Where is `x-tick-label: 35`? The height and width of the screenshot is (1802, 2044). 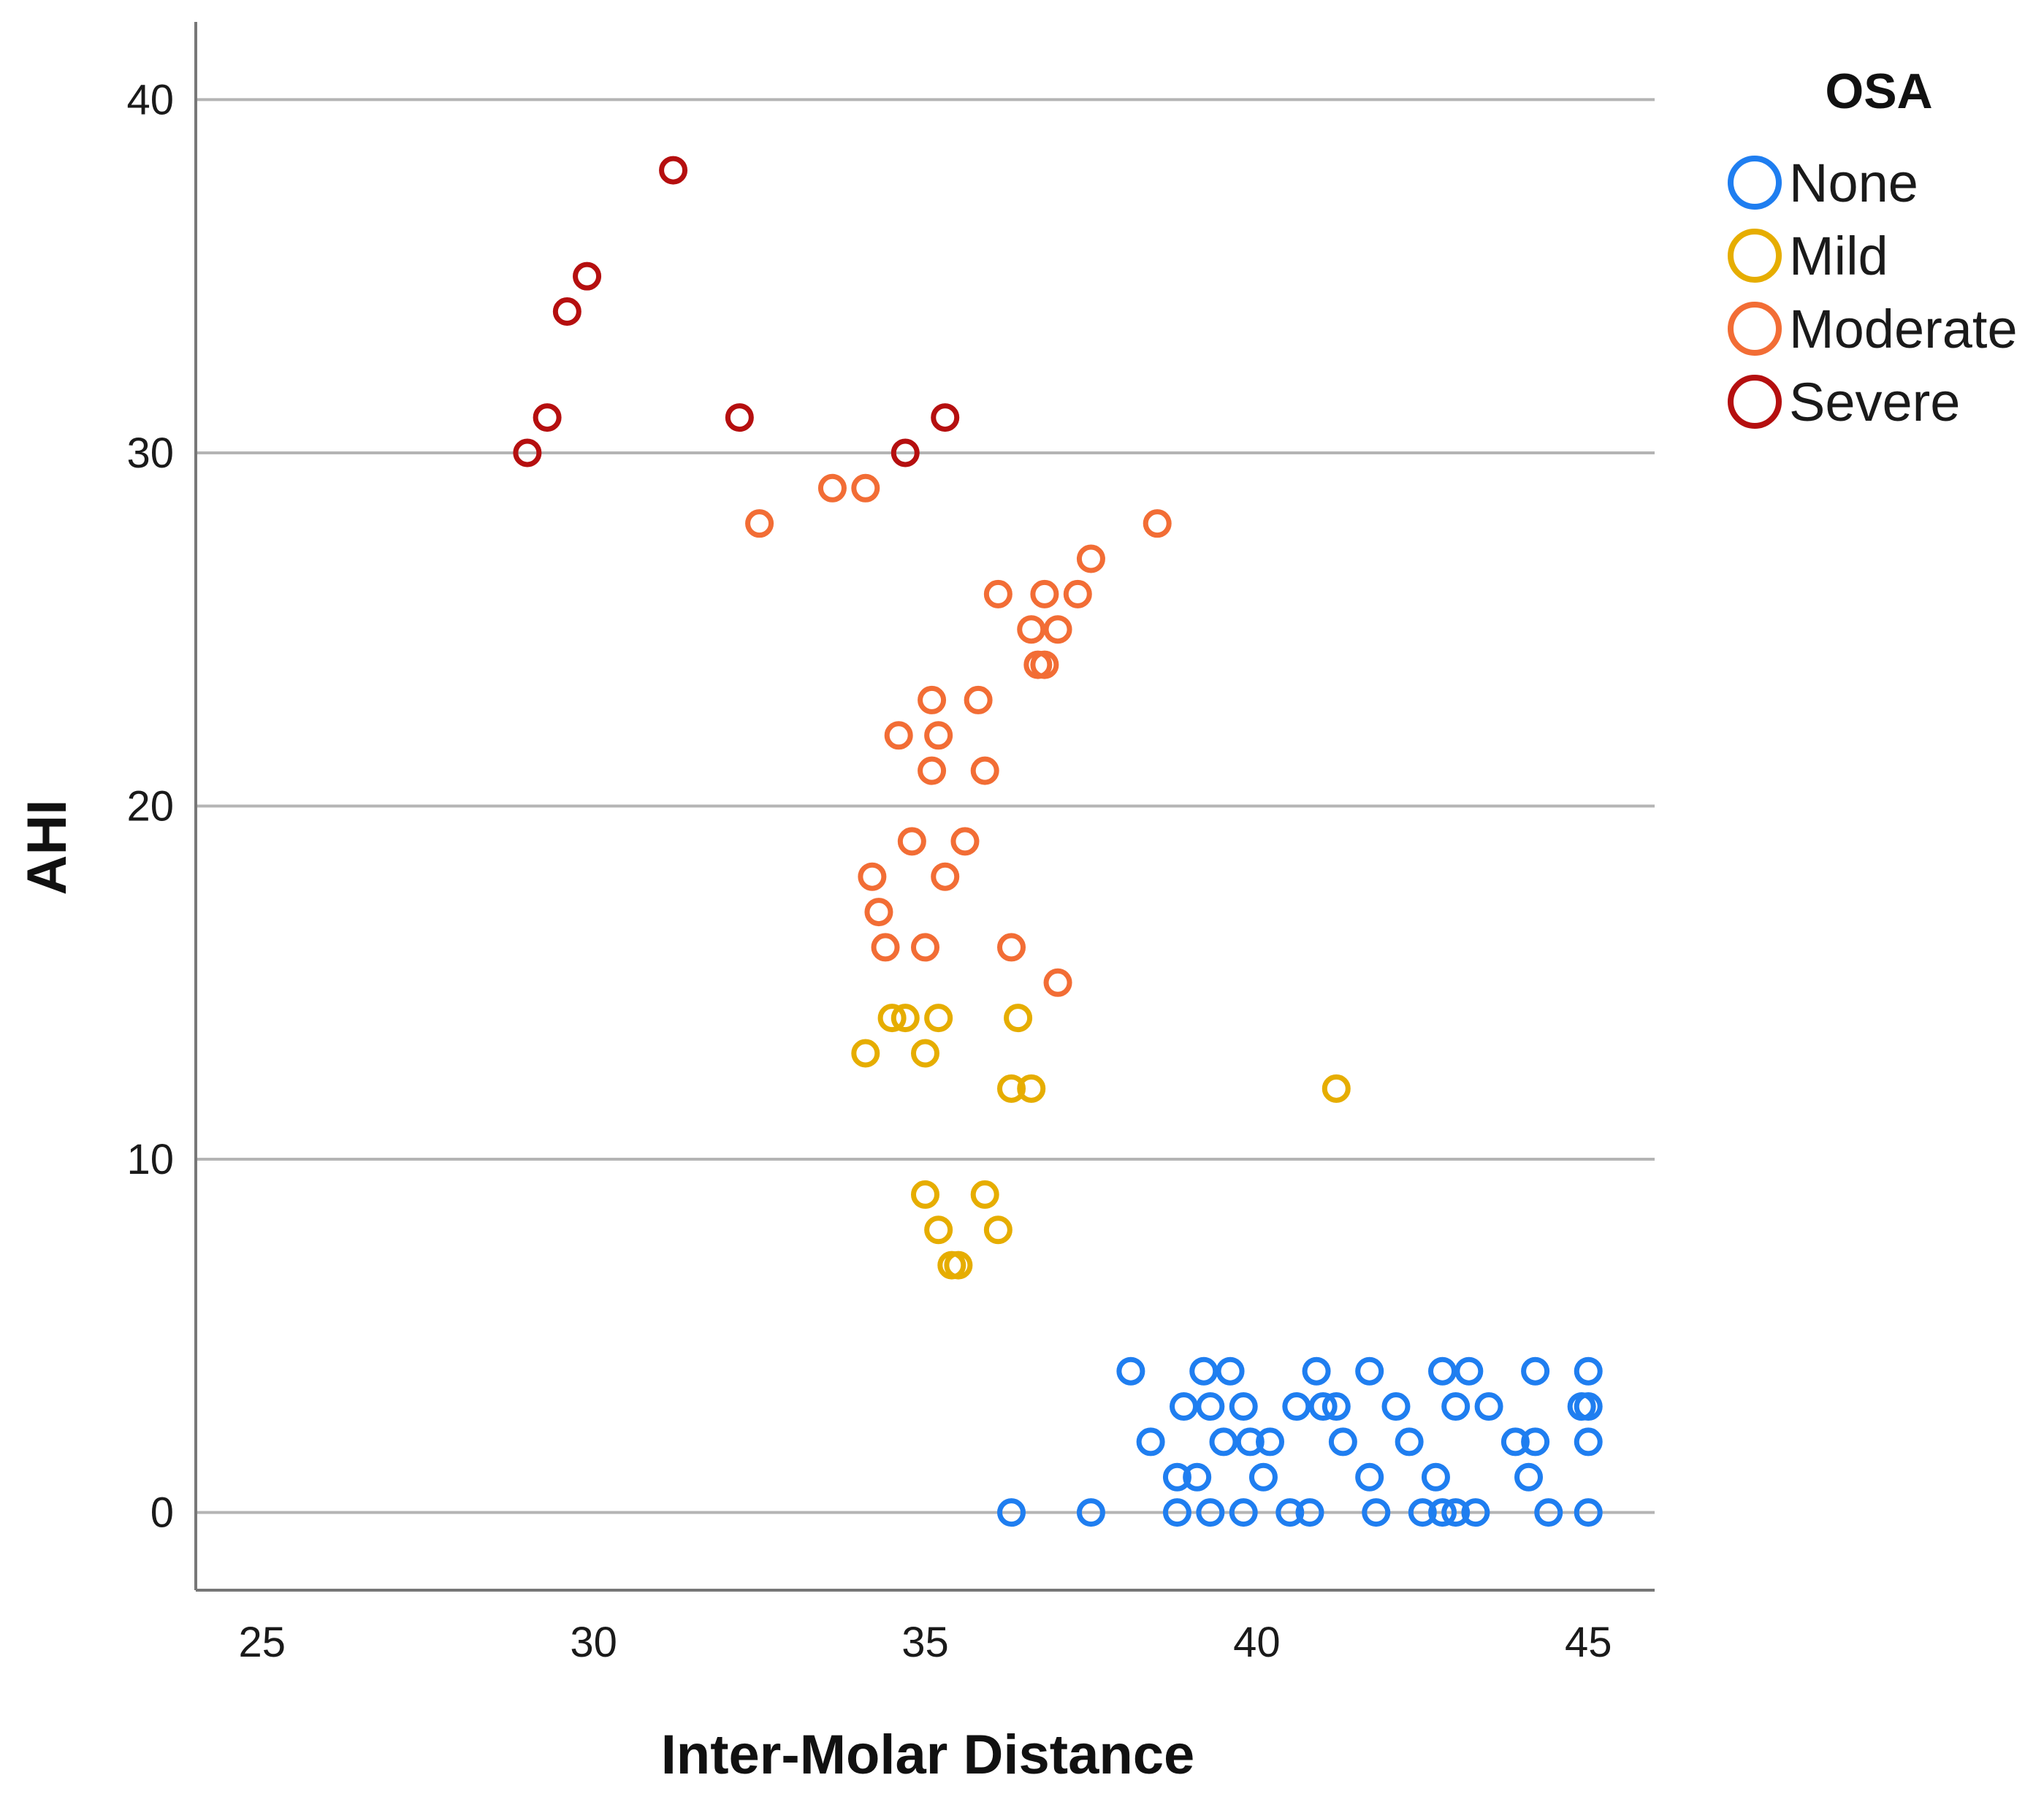
x-tick-label: 35 is located at coordinates (925, 1643).